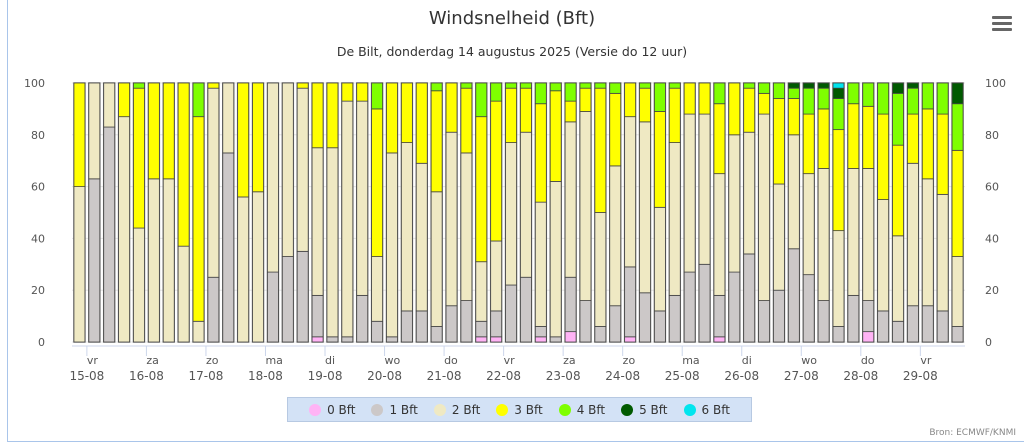  What do you see at coordinates (653, 409) in the screenshot?
I see `legend-label: 5 Bft` at bounding box center [653, 409].